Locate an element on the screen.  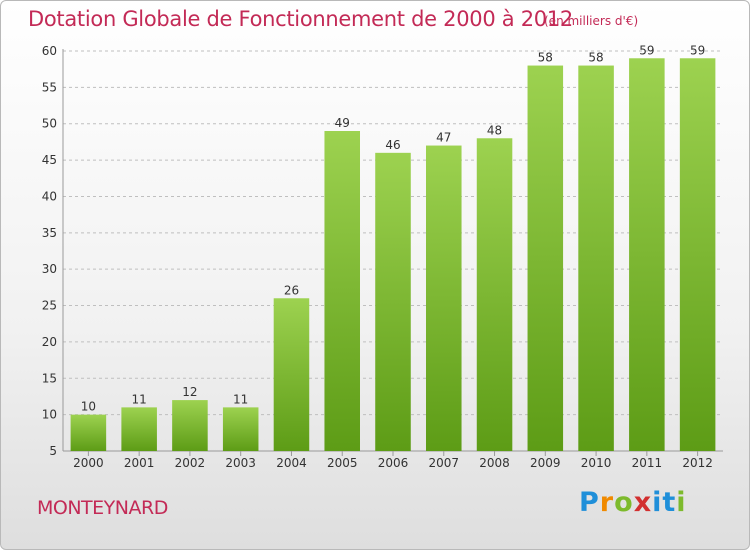
y-tick-label: 10 is located at coordinates (49, 415).